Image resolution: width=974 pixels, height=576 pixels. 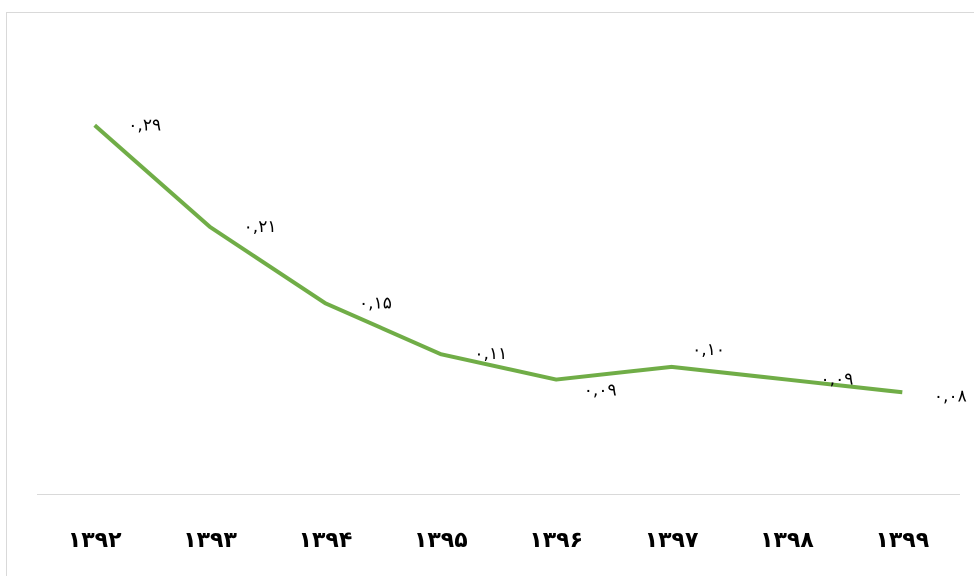 What do you see at coordinates (556, 540) in the screenshot?
I see `x-tick-label: ۱۳۹۶` at bounding box center [556, 540].